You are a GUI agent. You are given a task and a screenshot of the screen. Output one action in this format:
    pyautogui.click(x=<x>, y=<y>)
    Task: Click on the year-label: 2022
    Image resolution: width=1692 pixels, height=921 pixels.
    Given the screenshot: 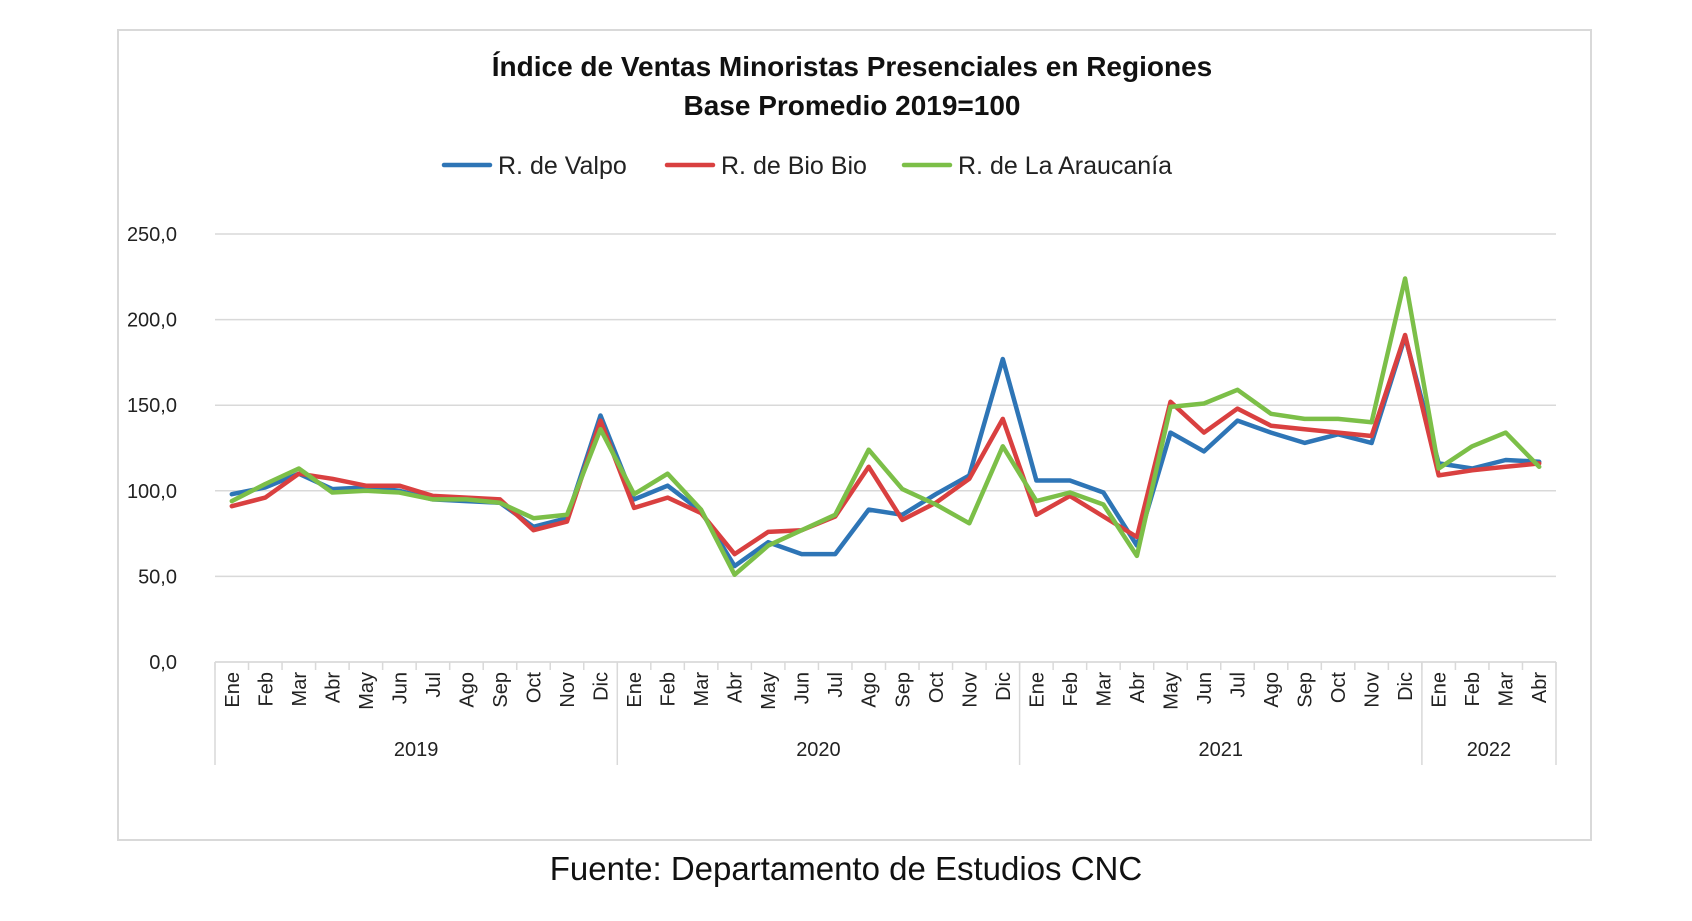 What is the action you would take?
    pyautogui.click(x=1489, y=750)
    